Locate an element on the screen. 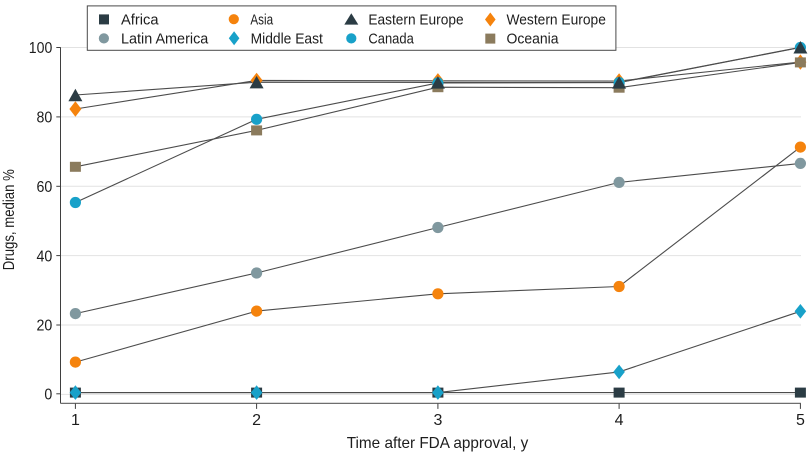 This screenshot has height=457, width=810. svg-text: 40 is located at coordinates (45, 256).